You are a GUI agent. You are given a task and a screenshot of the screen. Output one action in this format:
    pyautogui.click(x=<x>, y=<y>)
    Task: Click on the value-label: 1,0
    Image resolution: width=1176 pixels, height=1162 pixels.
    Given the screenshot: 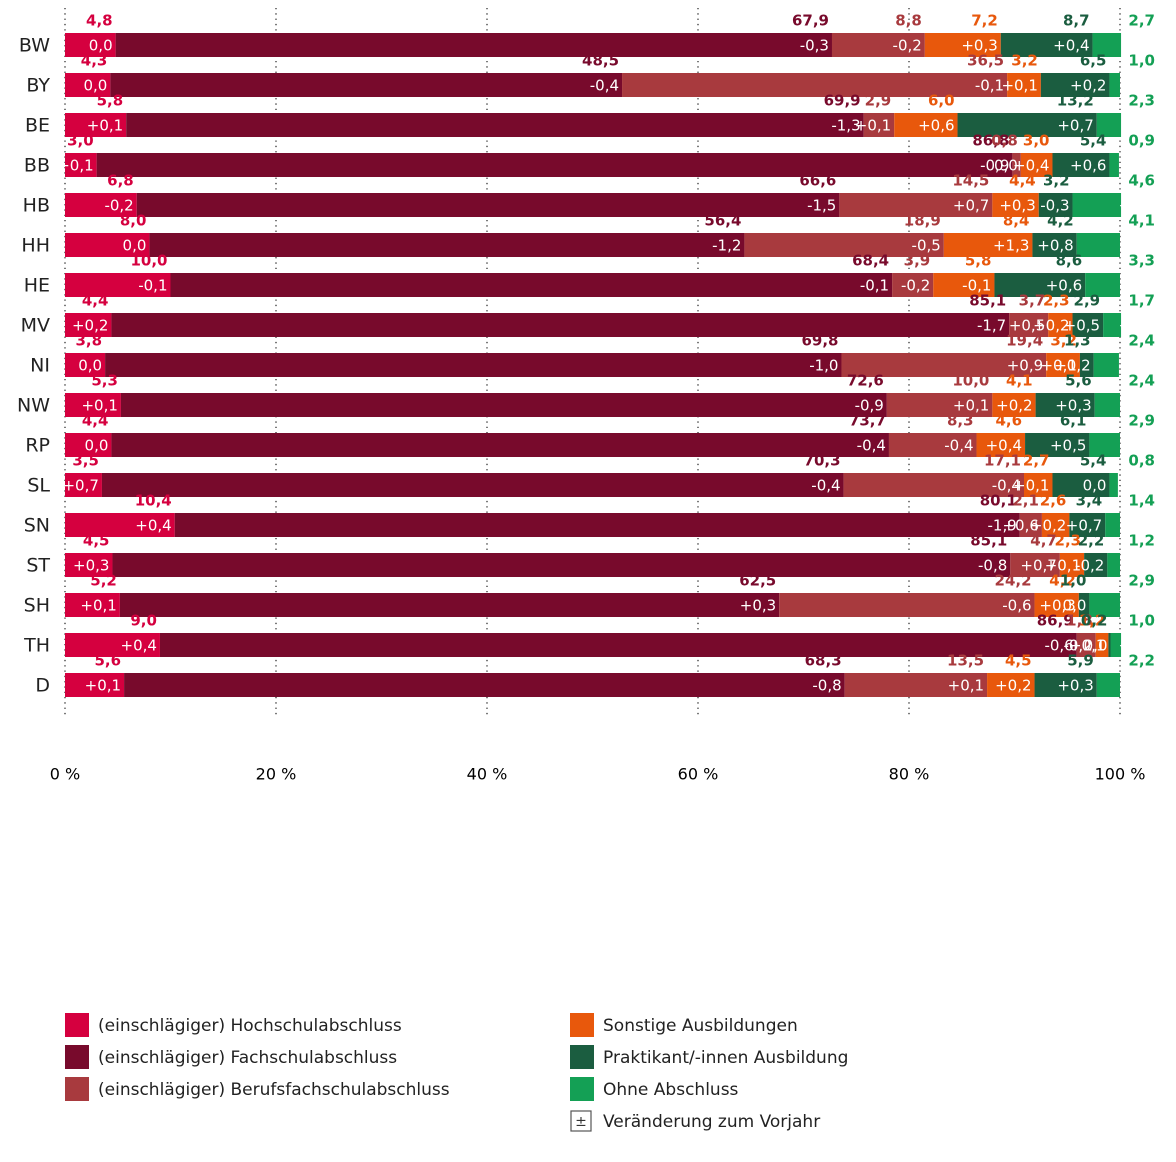 What is the action you would take?
    pyautogui.click(x=1141, y=61)
    